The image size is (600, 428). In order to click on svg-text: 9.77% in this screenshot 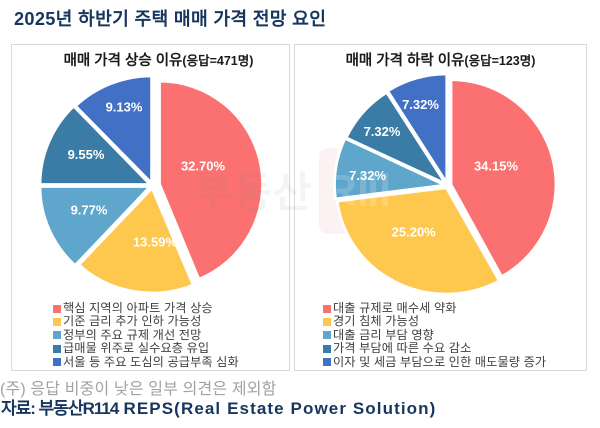, I will do `click(89, 210)`.